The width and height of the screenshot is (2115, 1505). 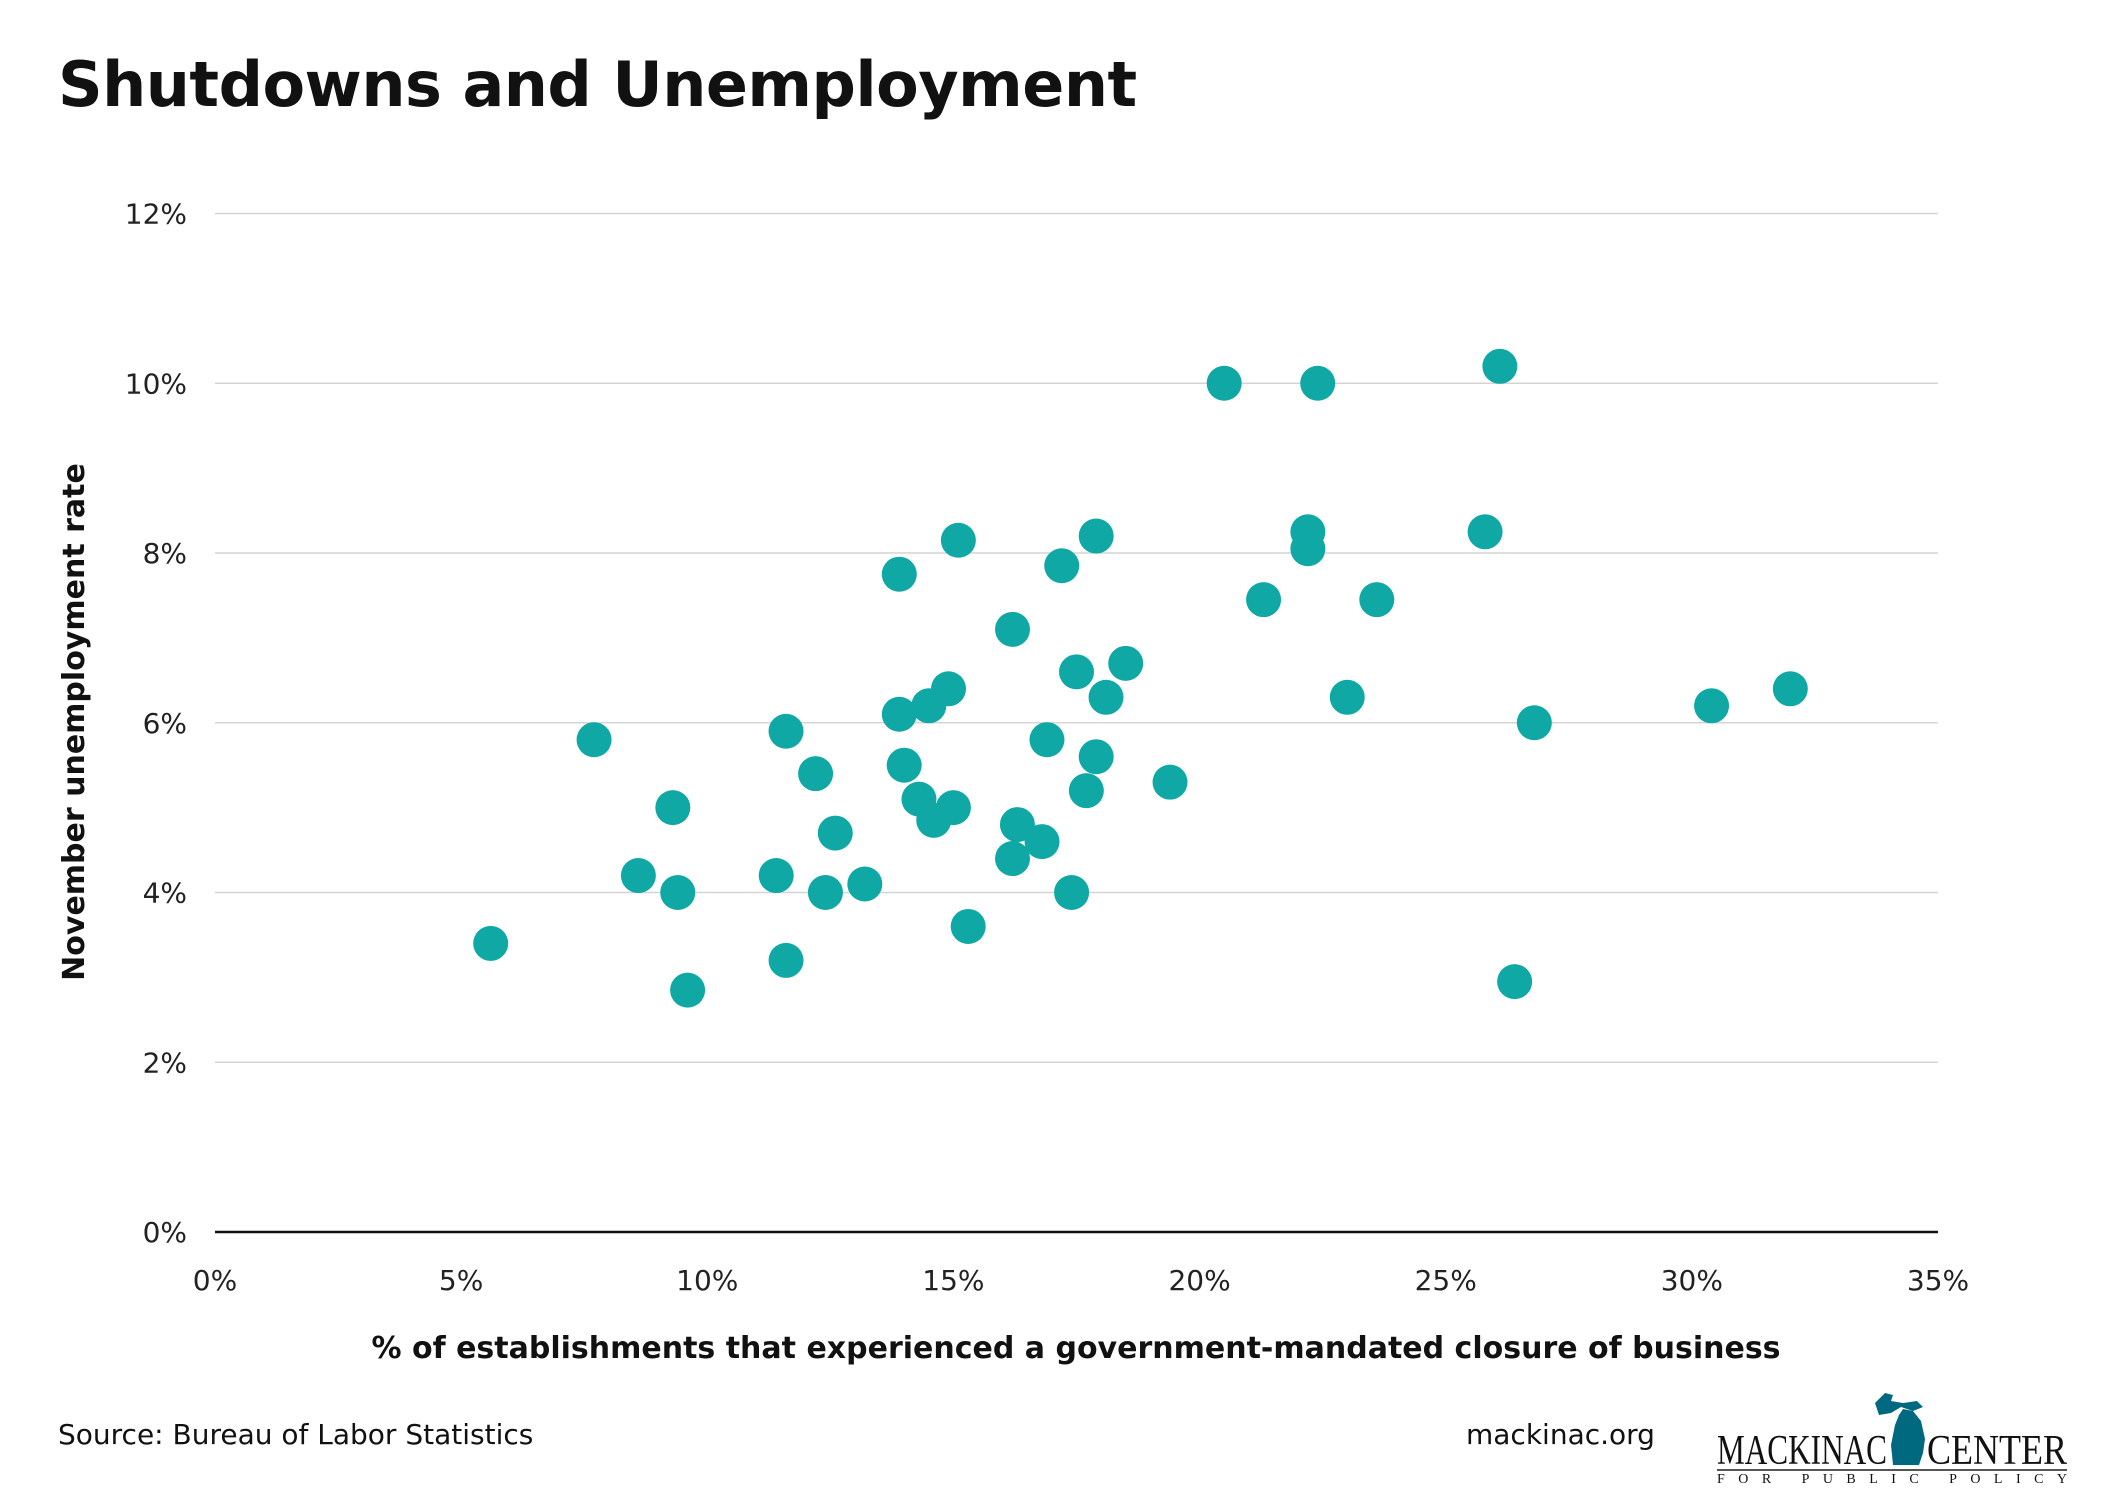 I want to click on source-note: Source: Bureau of Labor Statistics, so click(x=296, y=1434).